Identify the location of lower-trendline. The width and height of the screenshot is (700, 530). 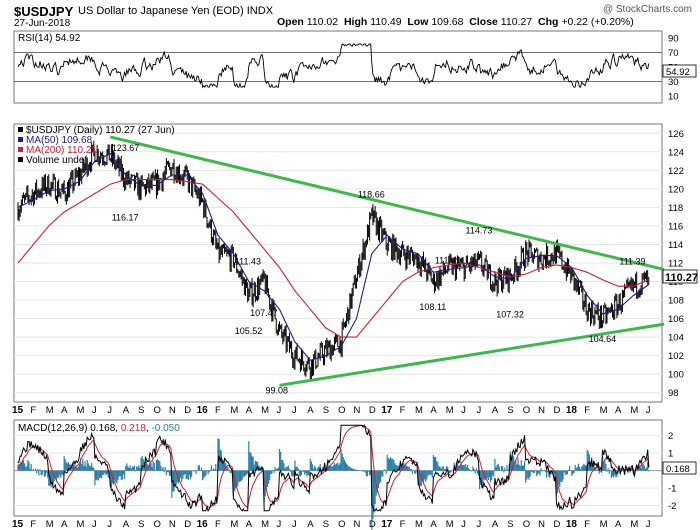
(472, 354).